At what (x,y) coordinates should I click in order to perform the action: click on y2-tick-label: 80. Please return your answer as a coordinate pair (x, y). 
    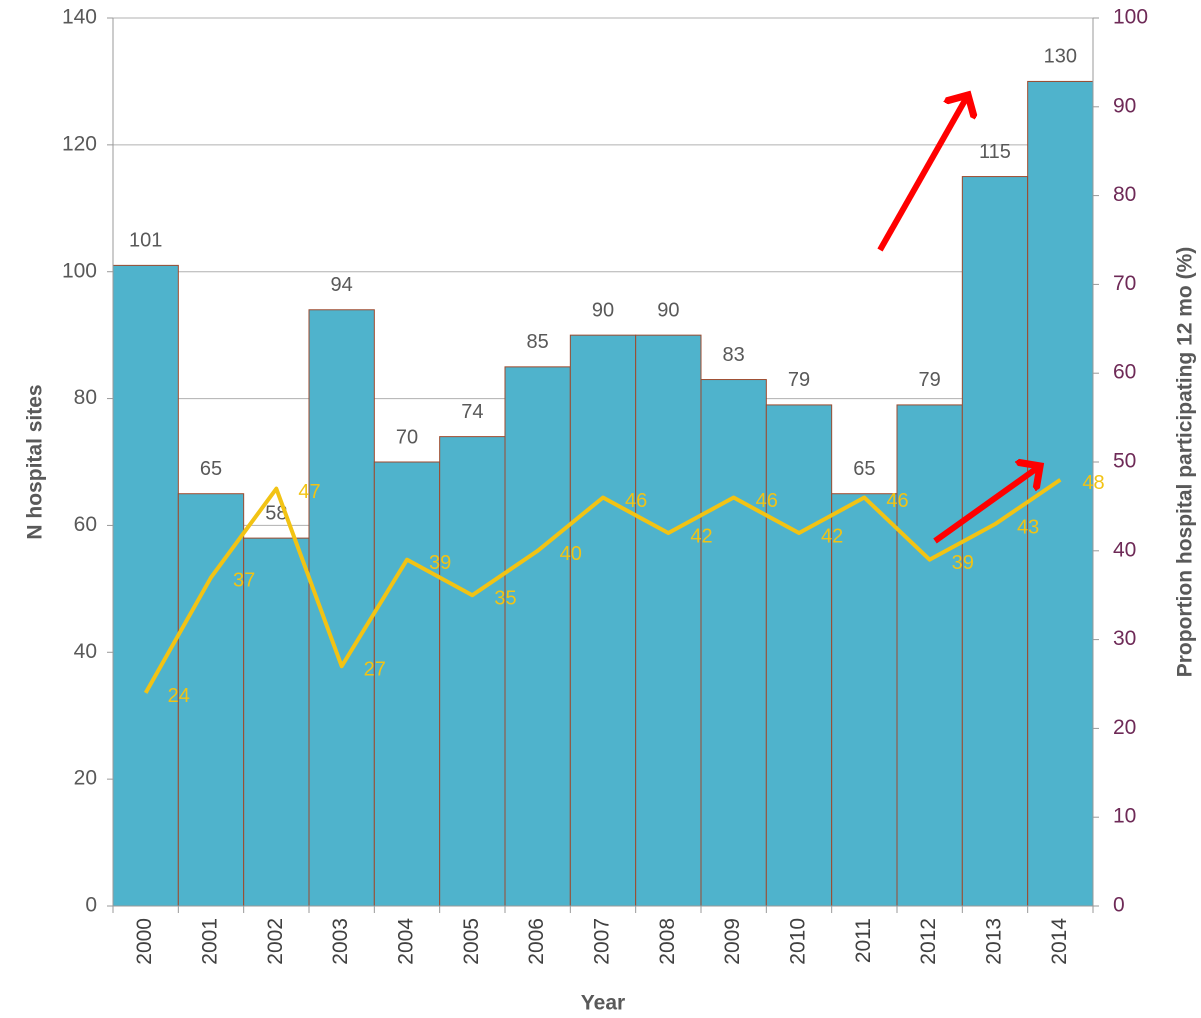
    Looking at the image, I should click on (1124, 194).